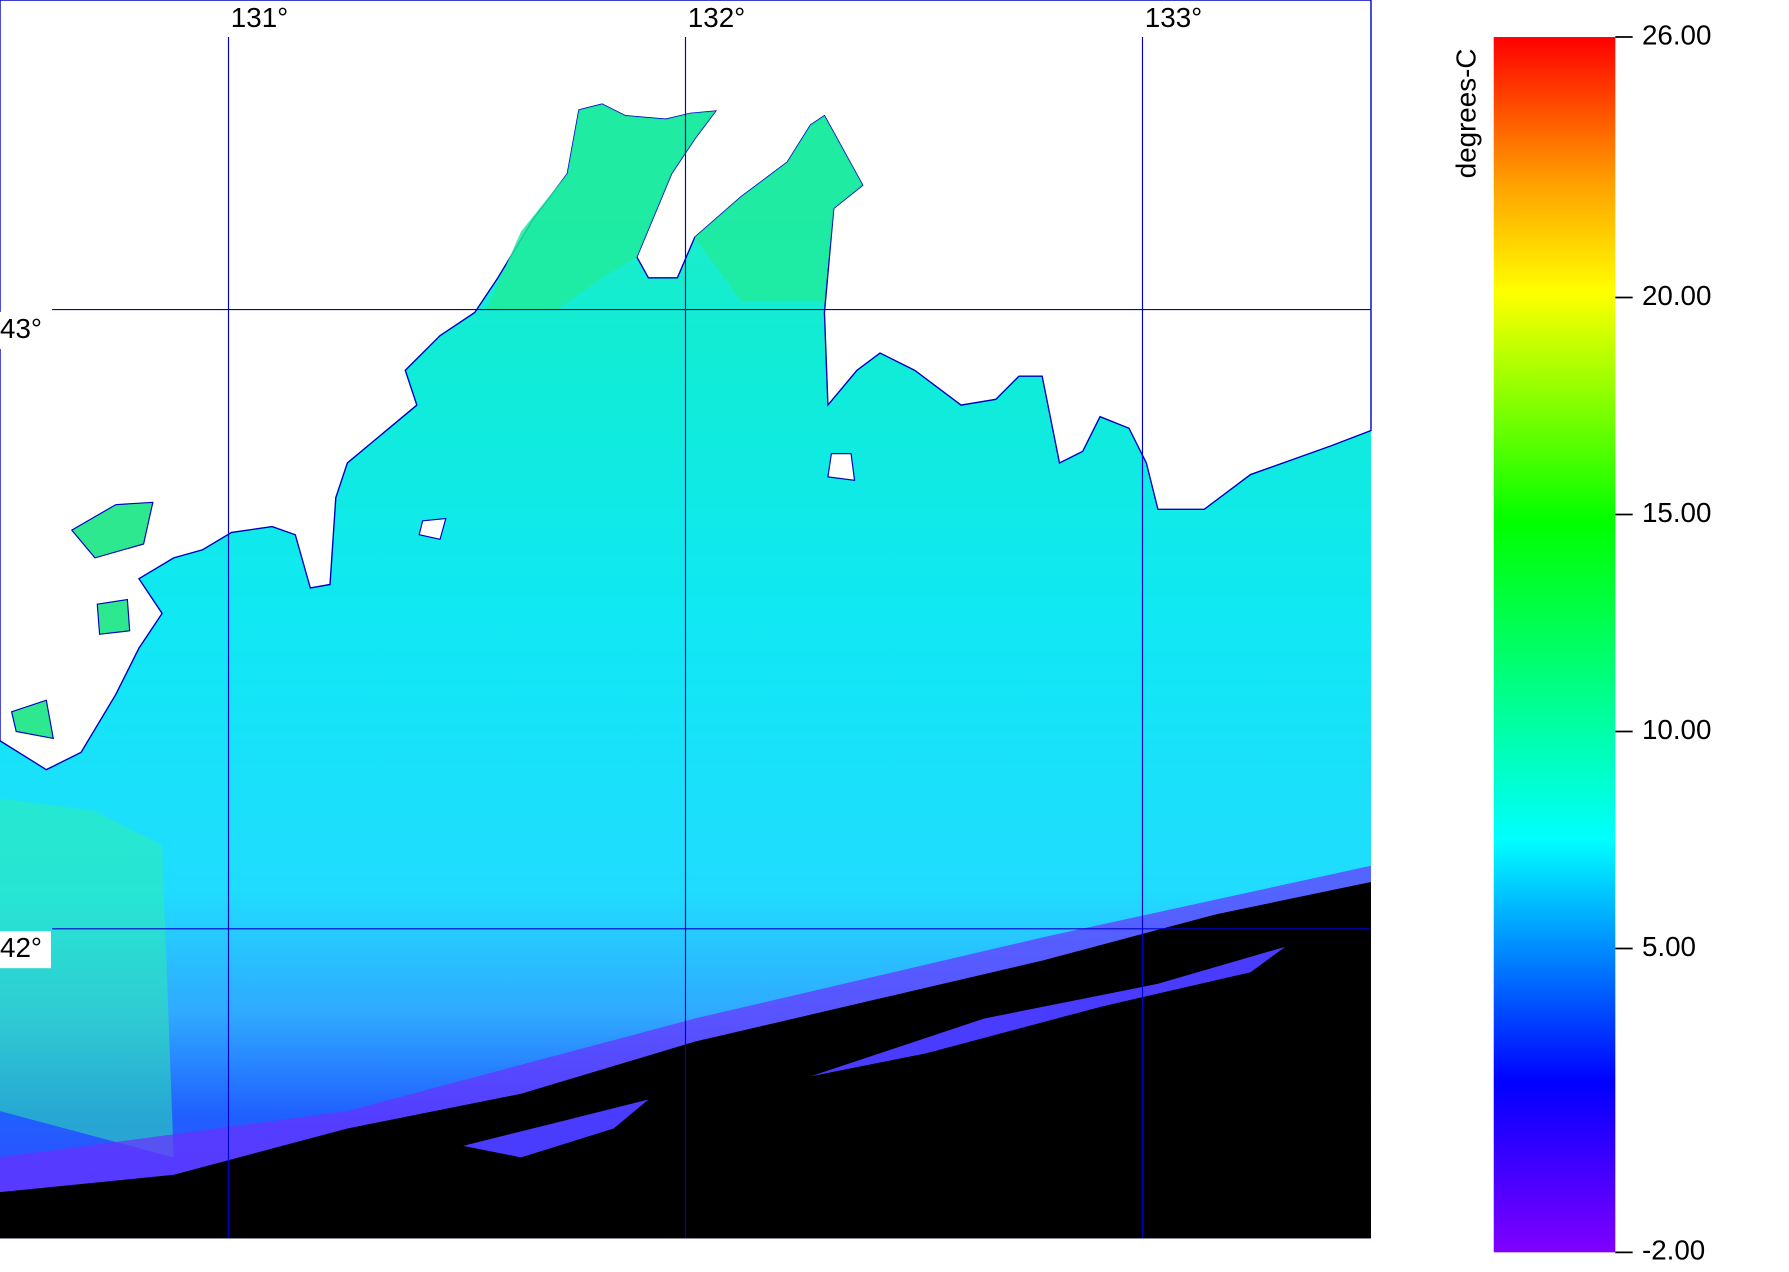 The height and width of the screenshot is (1272, 1789). I want to click on colorbar-label: 15.00, so click(1676, 512).